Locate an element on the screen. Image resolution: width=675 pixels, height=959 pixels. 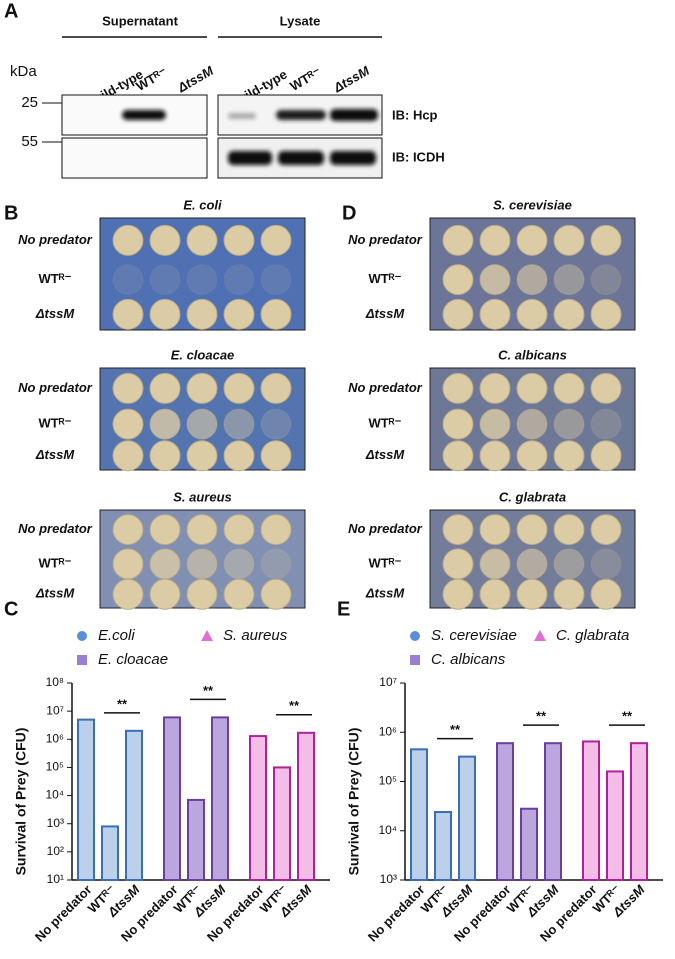
marker-label: 55 is located at coordinates (29, 141).